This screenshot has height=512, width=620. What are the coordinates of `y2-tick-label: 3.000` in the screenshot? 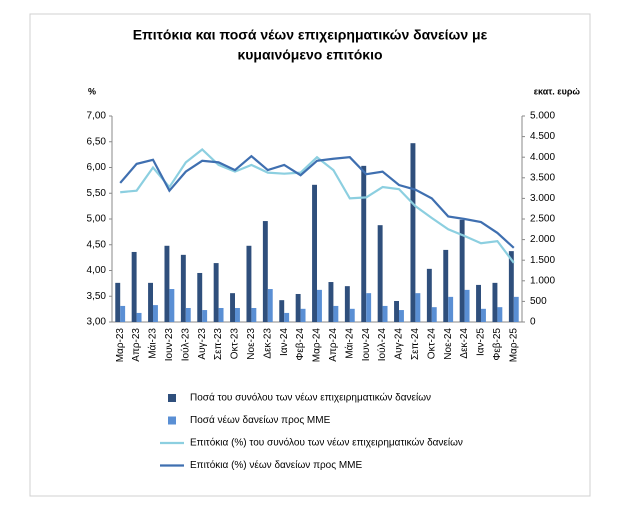 It's located at (542, 198).